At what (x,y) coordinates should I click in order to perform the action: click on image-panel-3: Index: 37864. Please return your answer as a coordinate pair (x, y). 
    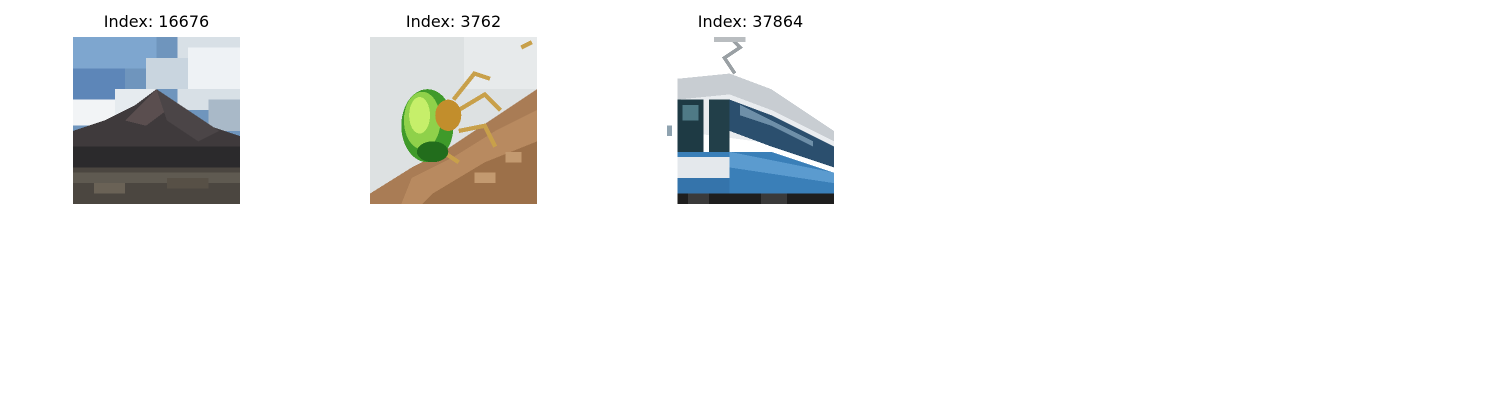
    Looking at the image, I should click on (750, 105).